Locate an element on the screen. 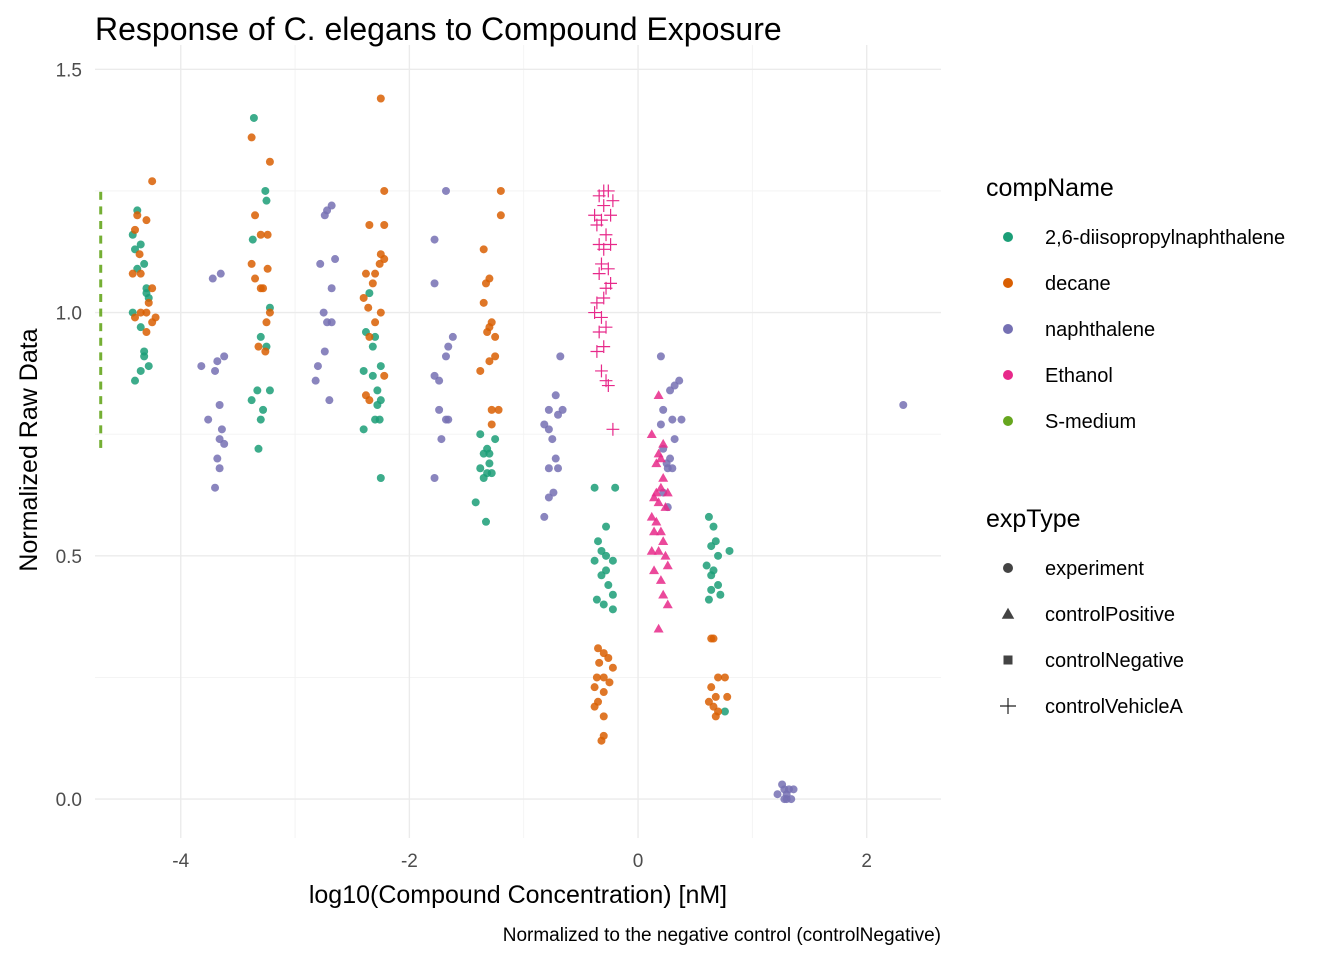 This screenshot has width=1344, height=960. y-tick-label: 0.0 is located at coordinates (69, 800).